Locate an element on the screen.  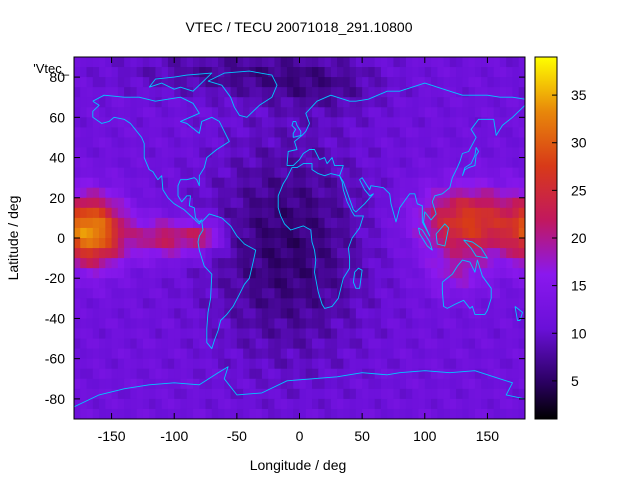
coastline-madagascar is located at coordinates (357, 278).